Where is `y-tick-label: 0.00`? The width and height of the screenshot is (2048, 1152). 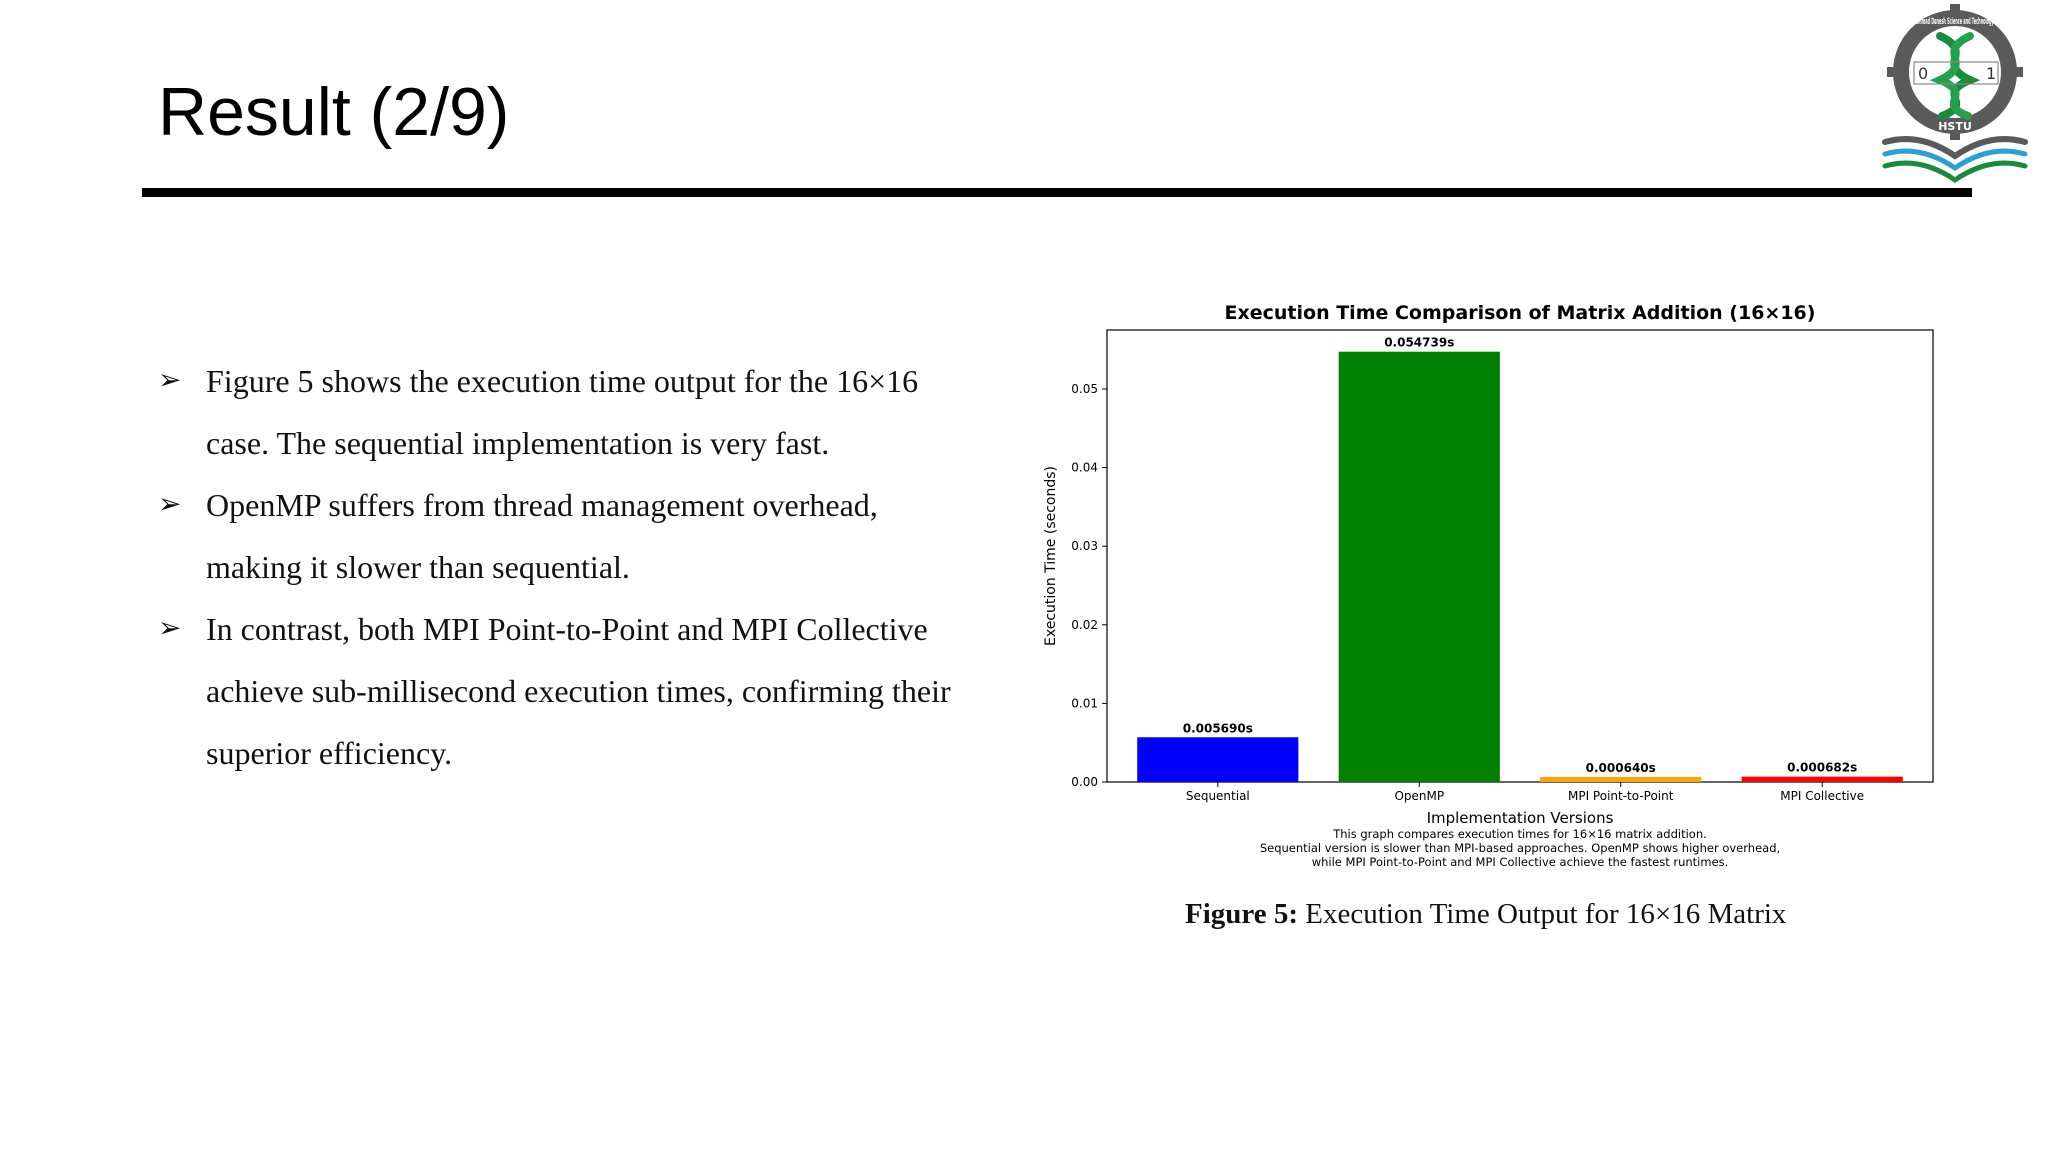 y-tick-label: 0.00 is located at coordinates (1084, 782).